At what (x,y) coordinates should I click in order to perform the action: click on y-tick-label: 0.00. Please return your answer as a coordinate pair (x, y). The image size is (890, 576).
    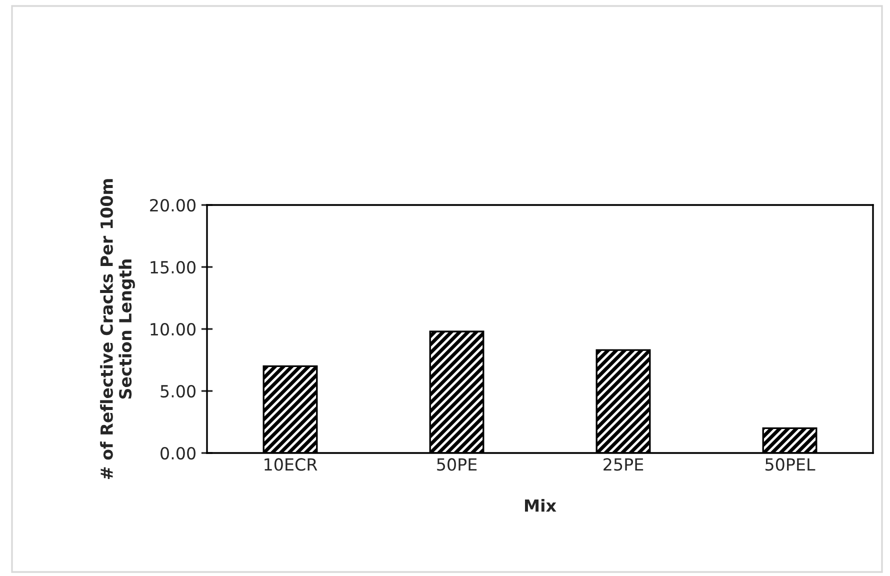
    Looking at the image, I should click on (178, 453).